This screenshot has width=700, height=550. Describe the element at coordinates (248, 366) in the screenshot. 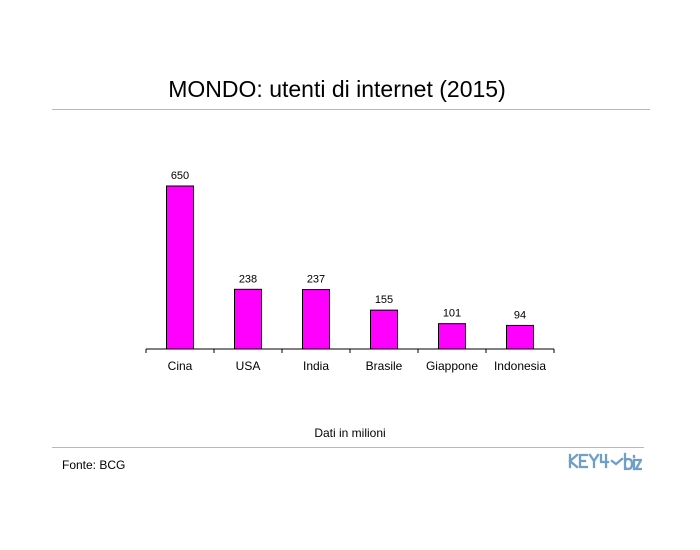

I see `category-label: USA` at that location.